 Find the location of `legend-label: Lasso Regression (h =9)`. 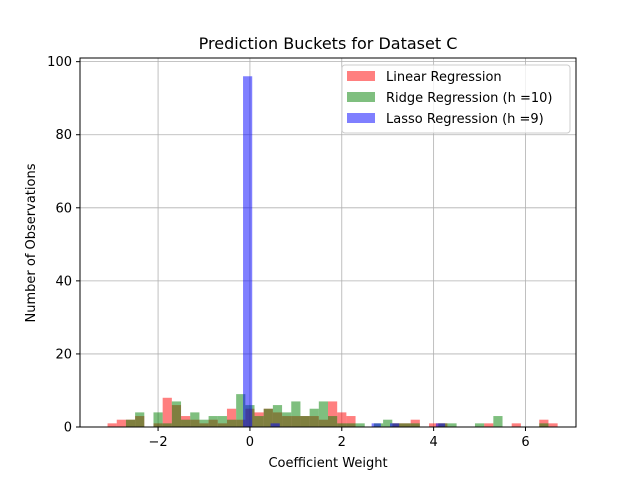

legend-label: Lasso Regression (h =9) is located at coordinates (465, 119).